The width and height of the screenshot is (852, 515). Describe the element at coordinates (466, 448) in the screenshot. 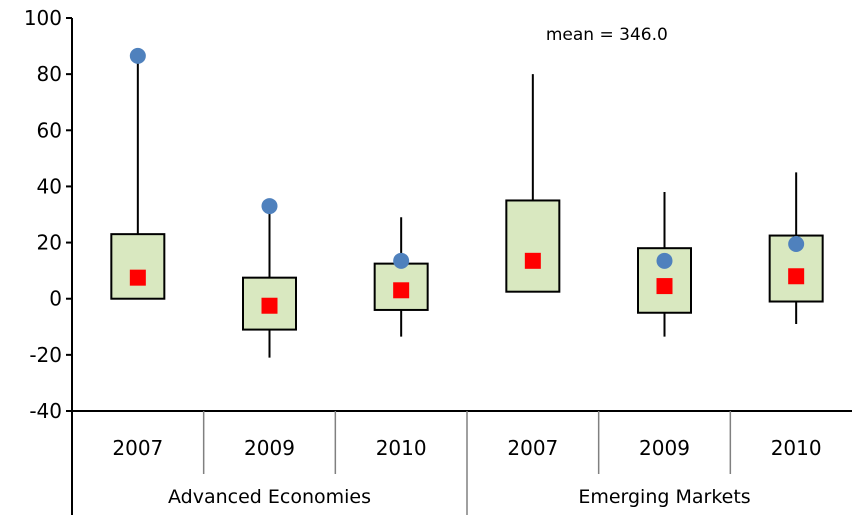

I see `x-axis-labels: 2007 2009 2010 2007 2009 2010` at that location.